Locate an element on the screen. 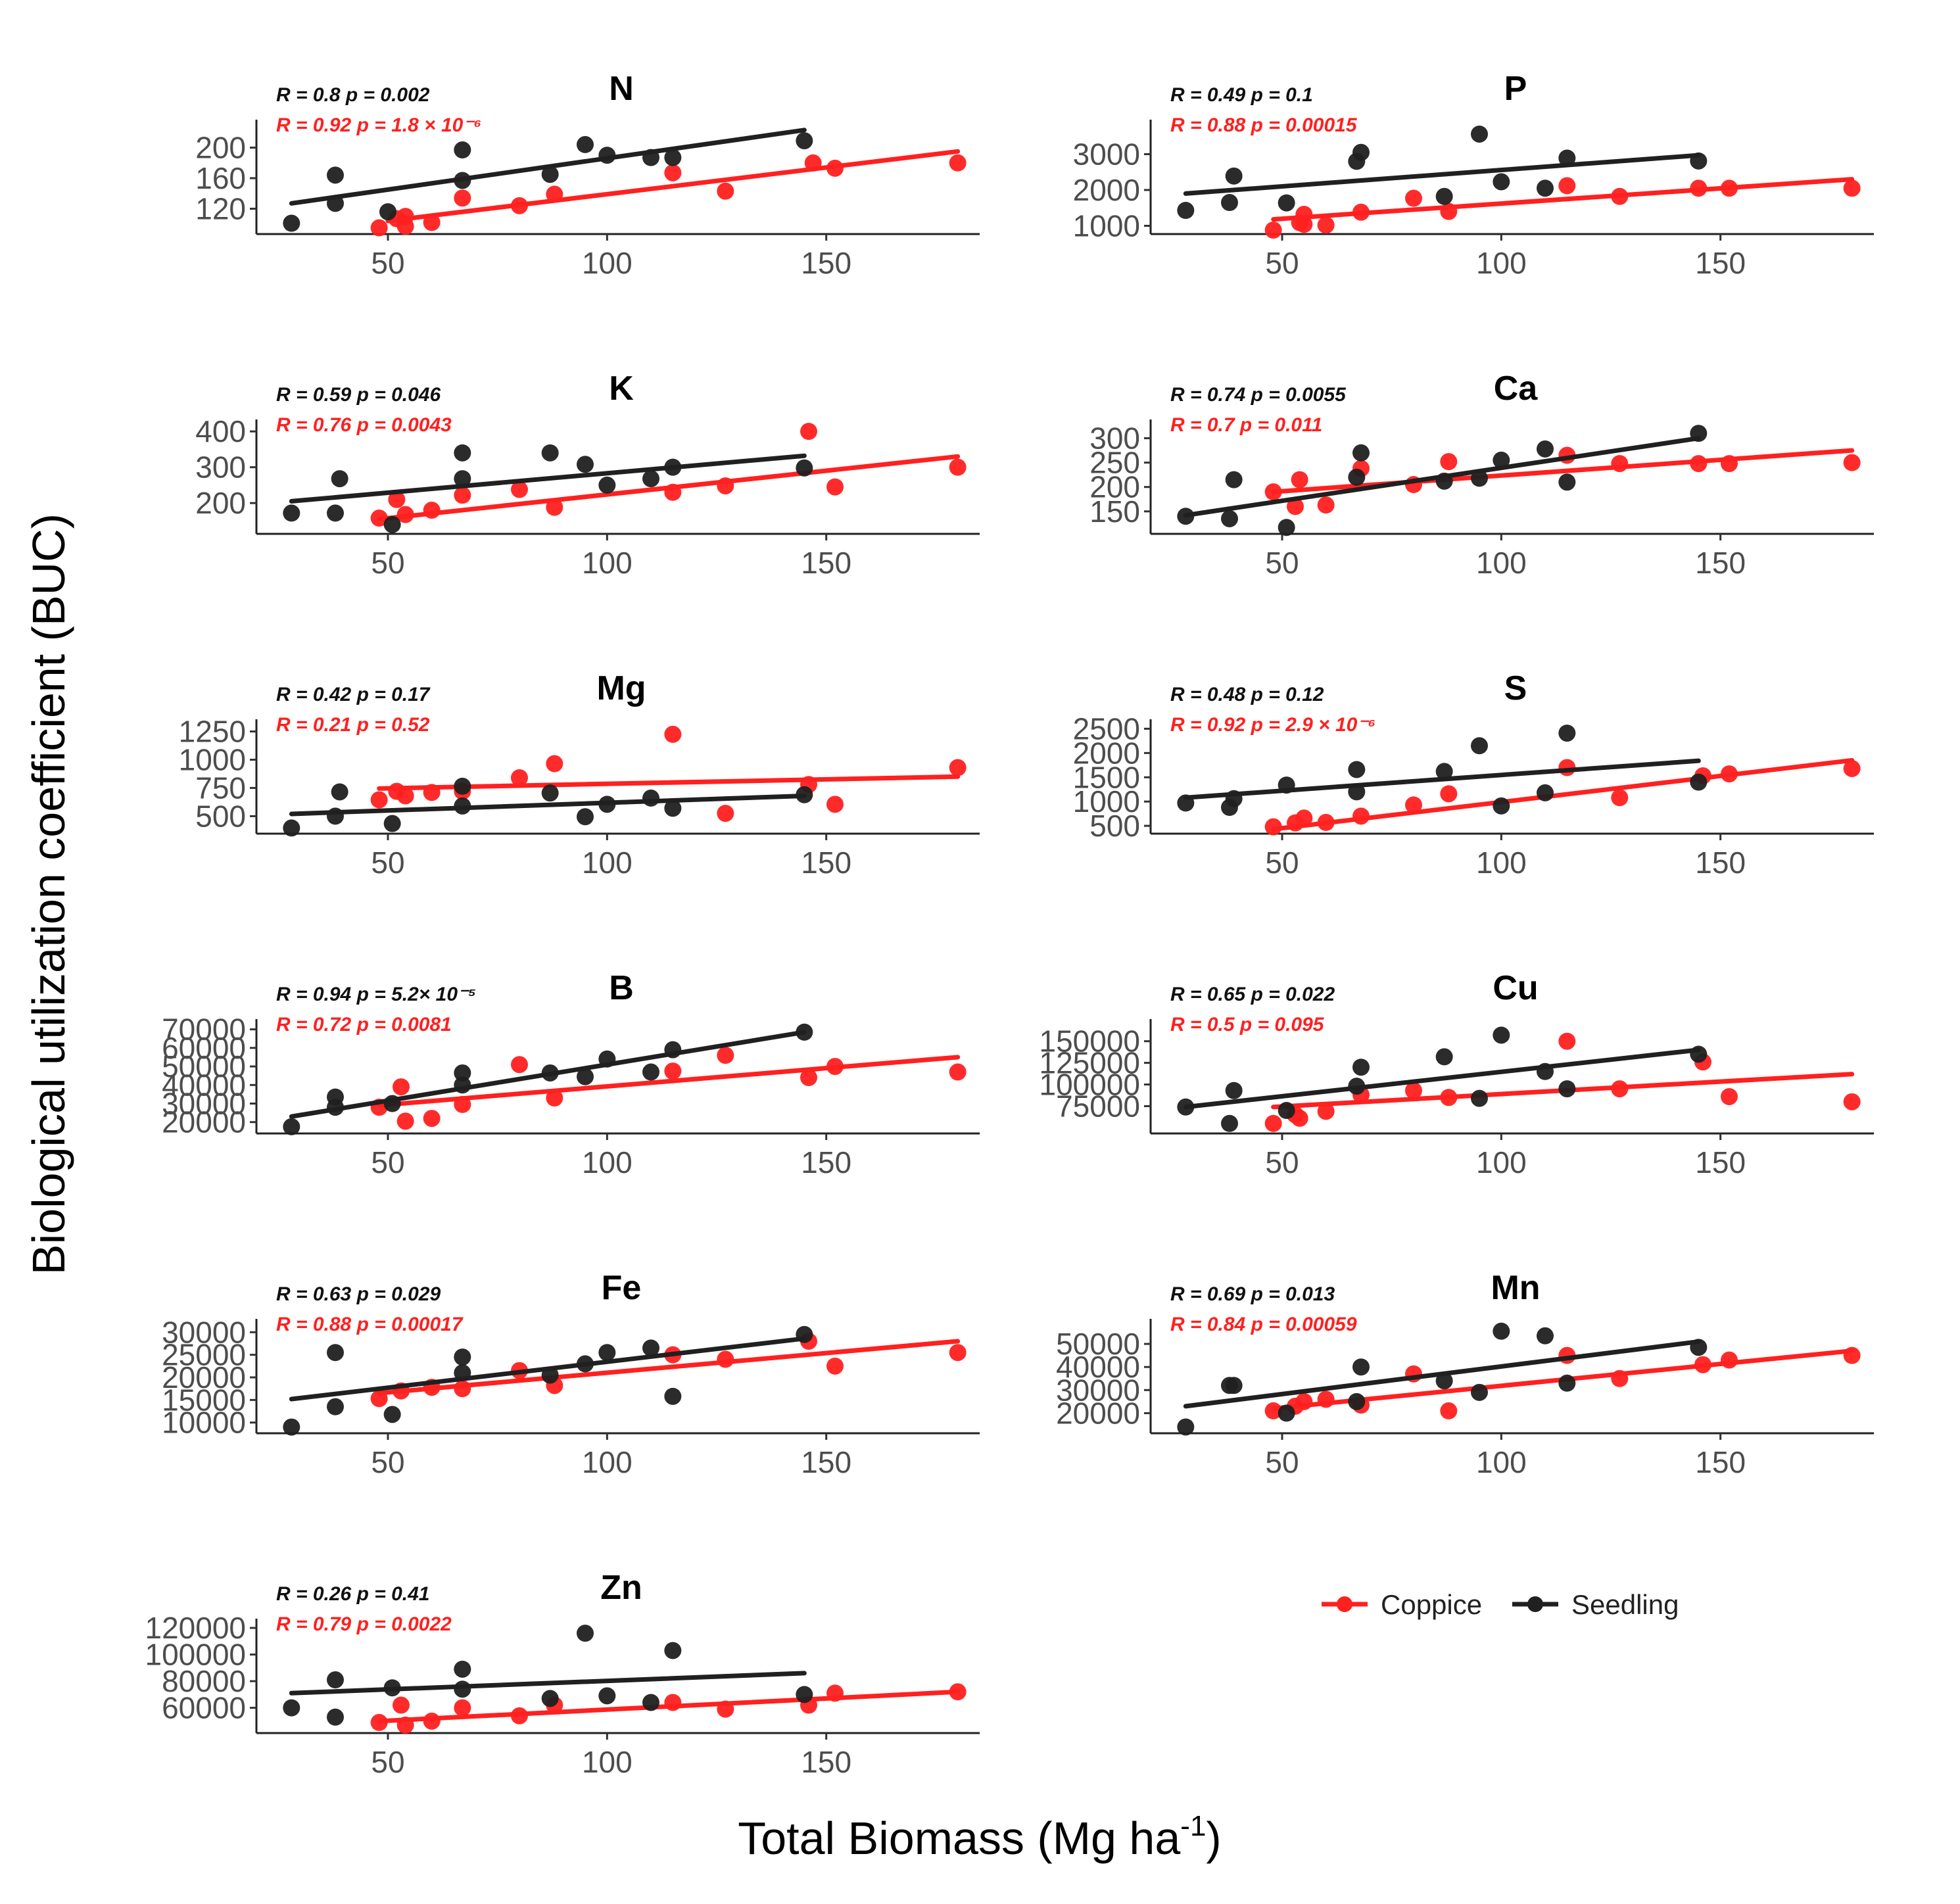 Image resolution: width=1960 pixels, height=1904 pixels. x-axis-title: Total Biomass (Mg ha-1) is located at coordinates (979, 1837).